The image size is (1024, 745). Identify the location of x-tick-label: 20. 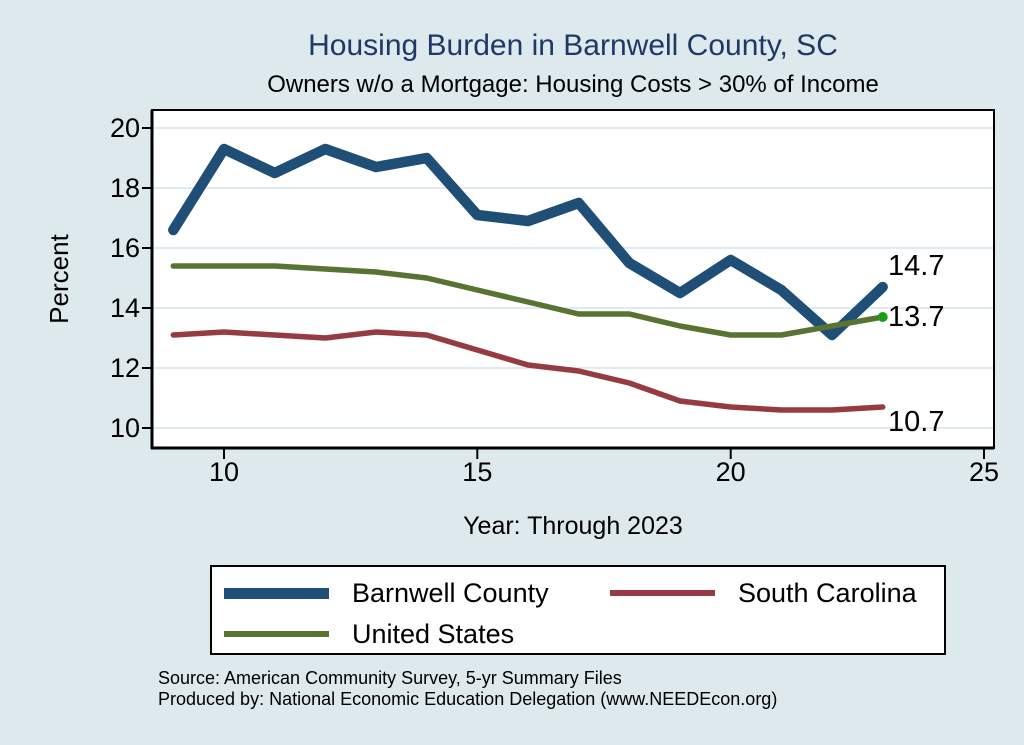
(730, 472).